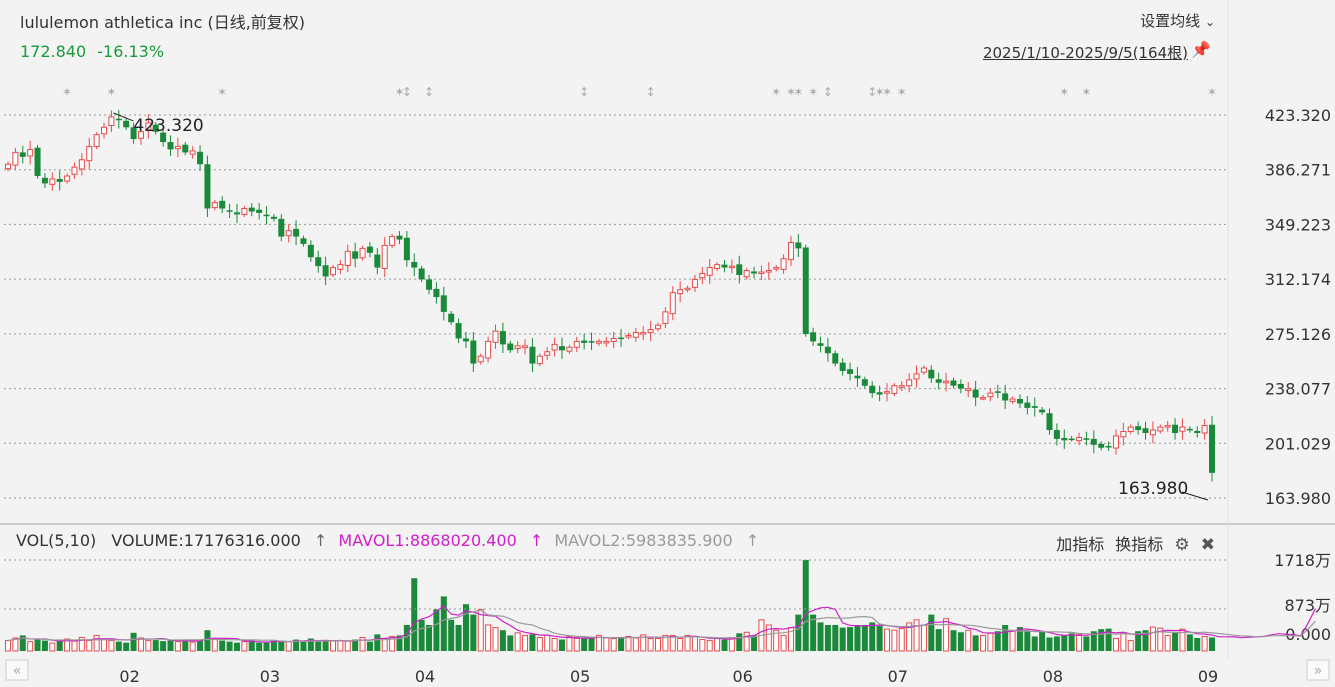  Describe the element at coordinates (1053, 676) in the screenshot. I see `x-tick-label: 08` at that location.